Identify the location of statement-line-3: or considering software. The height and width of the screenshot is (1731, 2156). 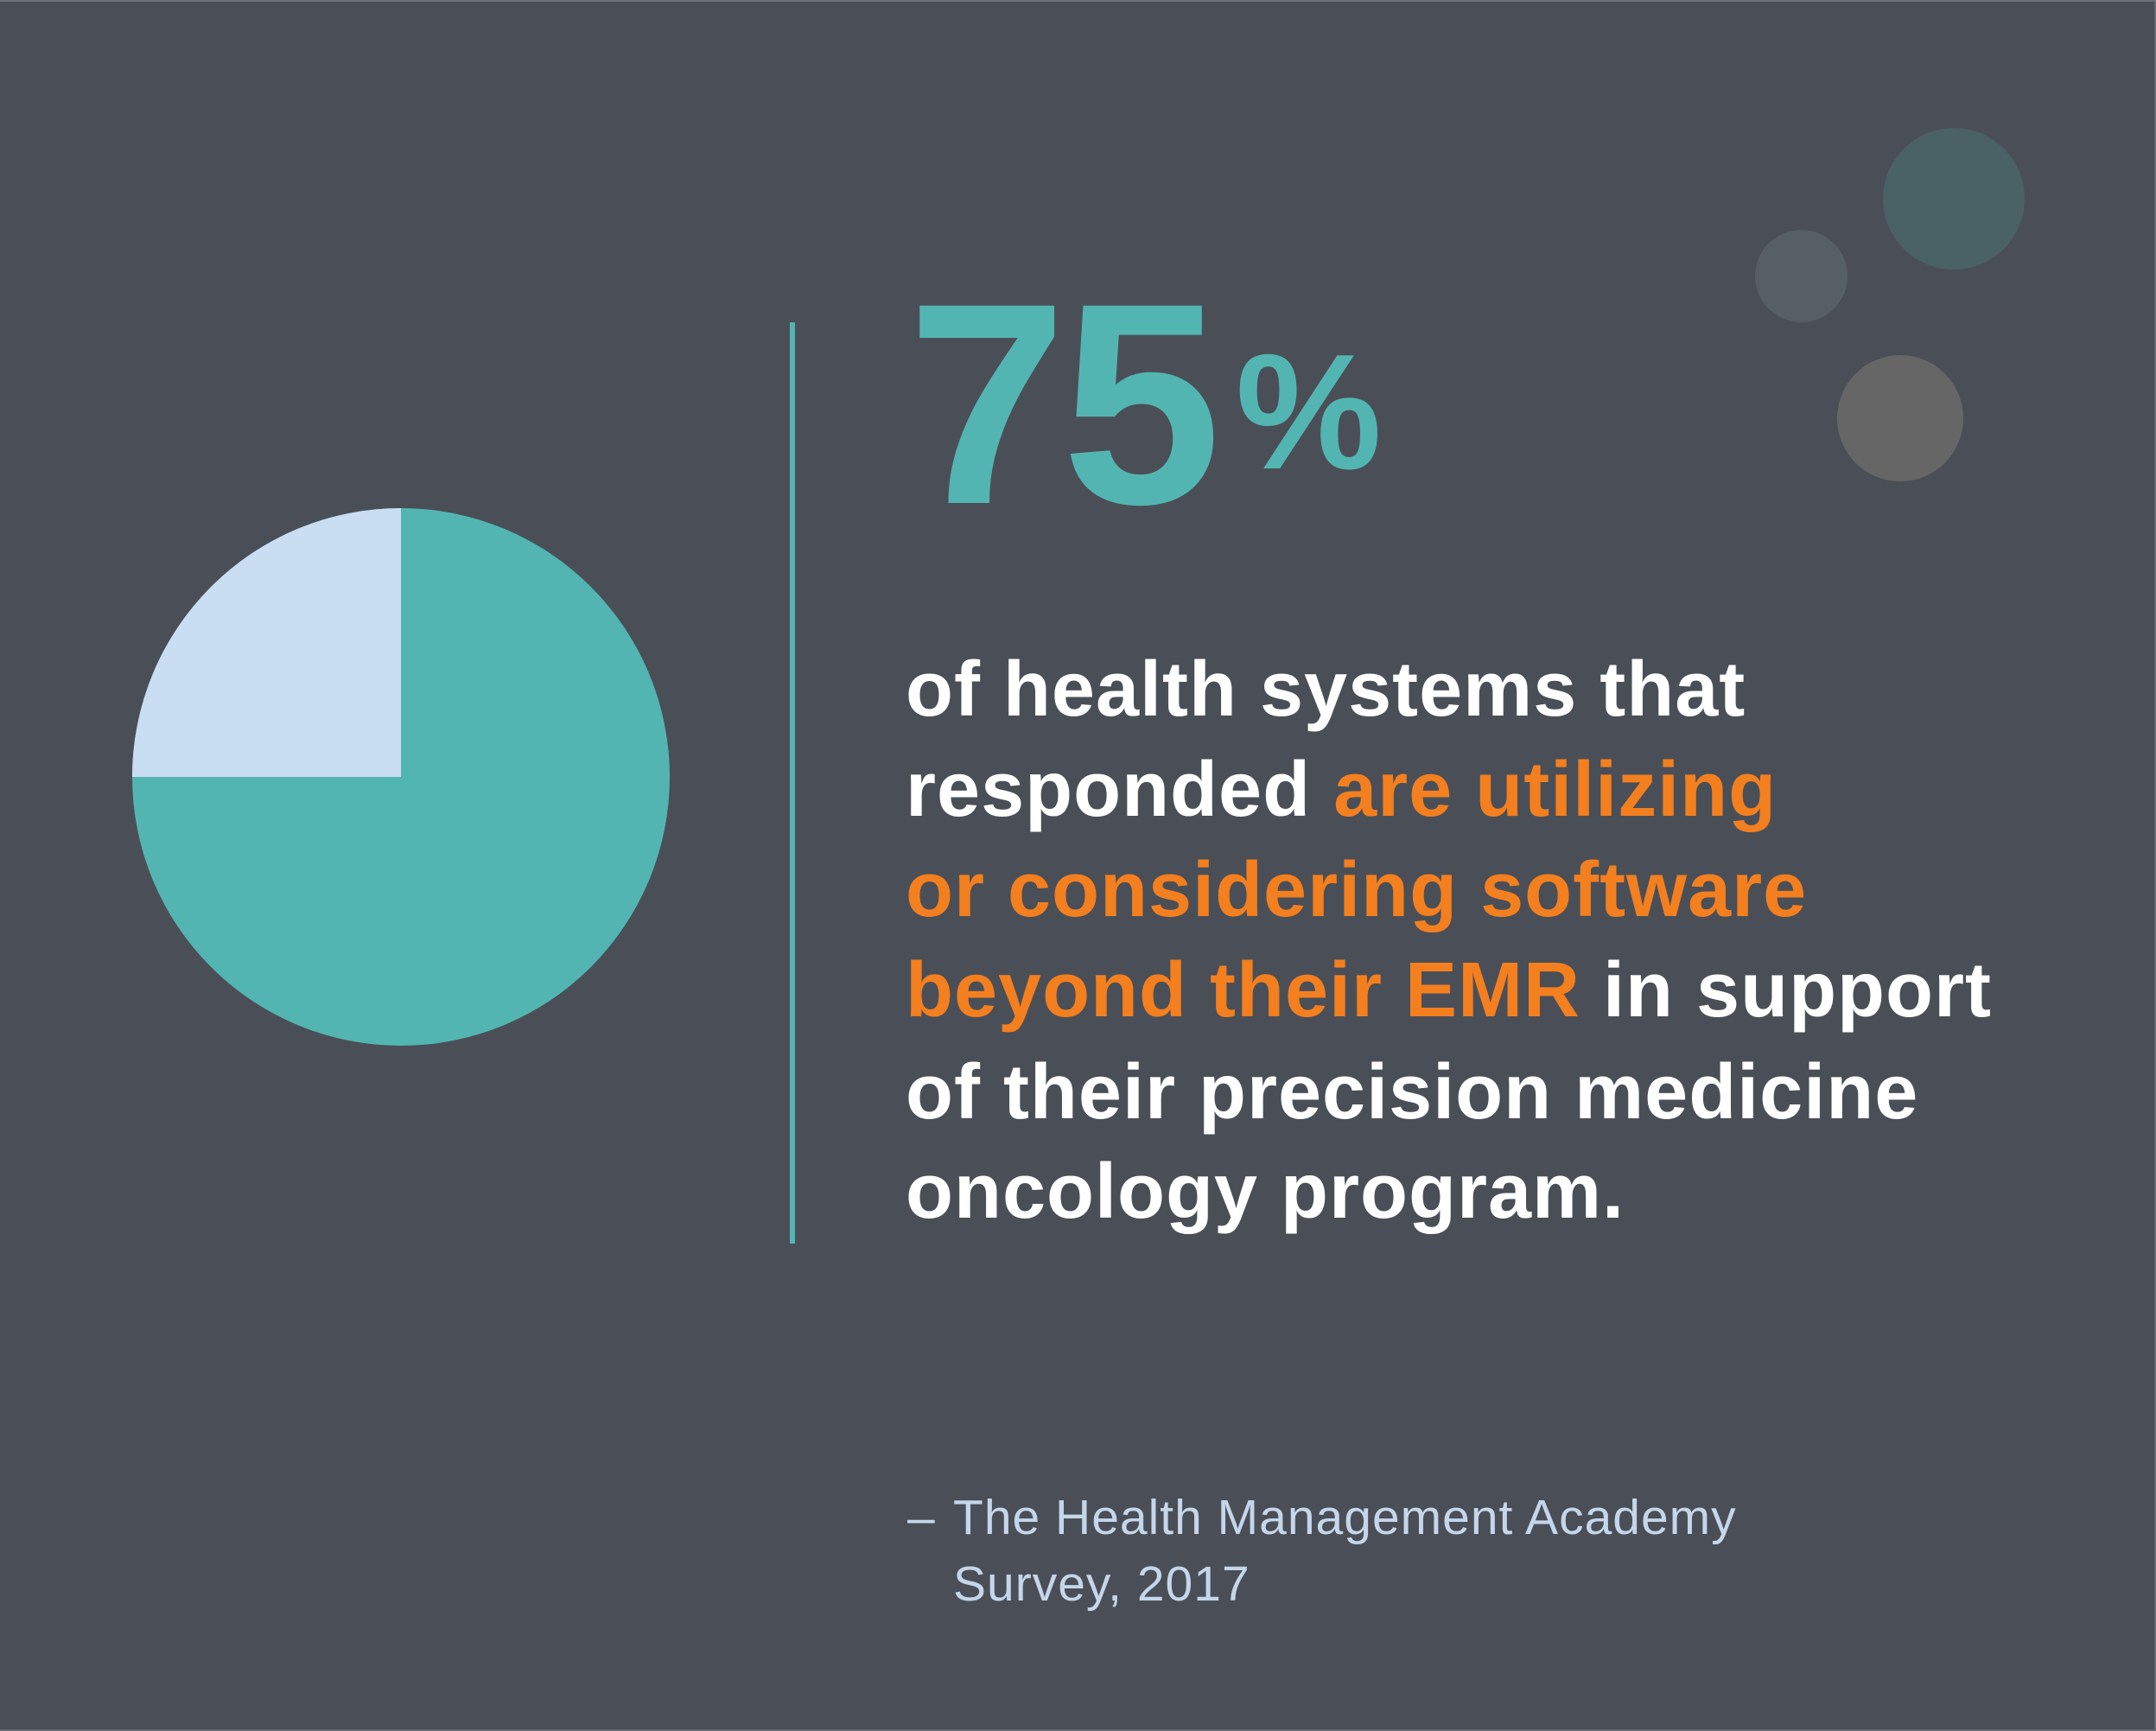
(1356, 890).